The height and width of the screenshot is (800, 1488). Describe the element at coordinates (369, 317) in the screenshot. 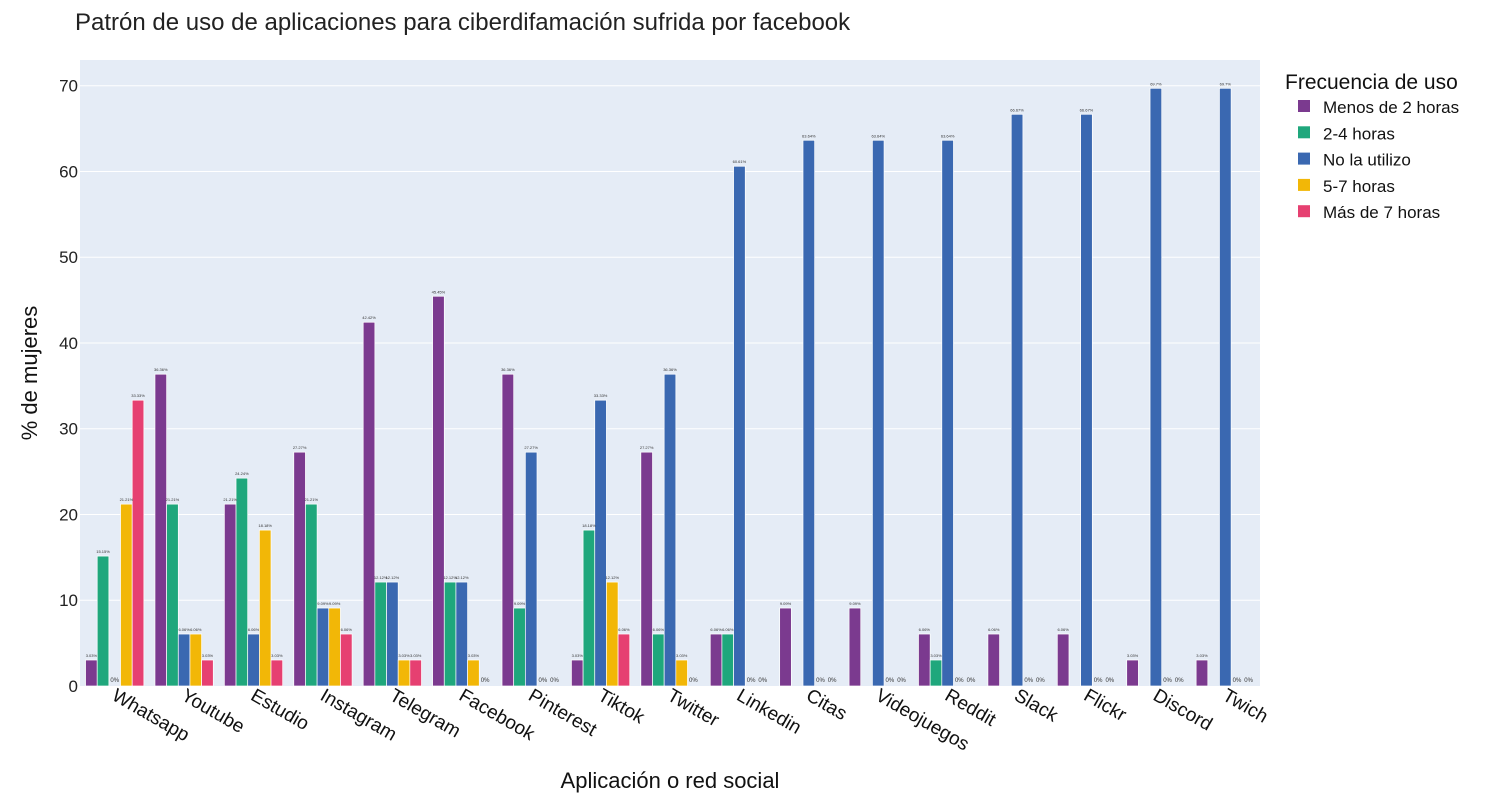

I see `data-label: 42.42%` at that location.